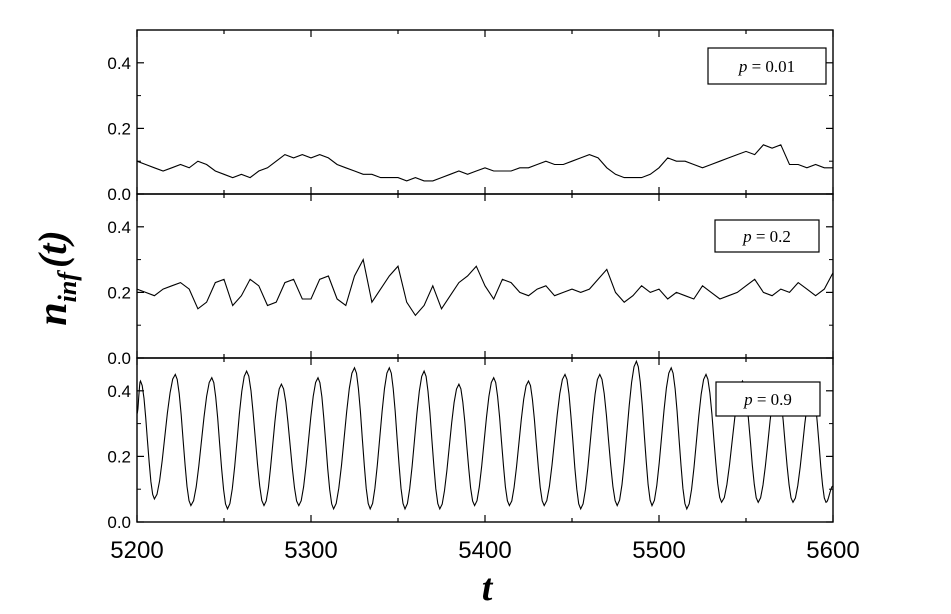 The image size is (951, 614). I want to click on legend-label: p = 0.2, so click(766, 236).